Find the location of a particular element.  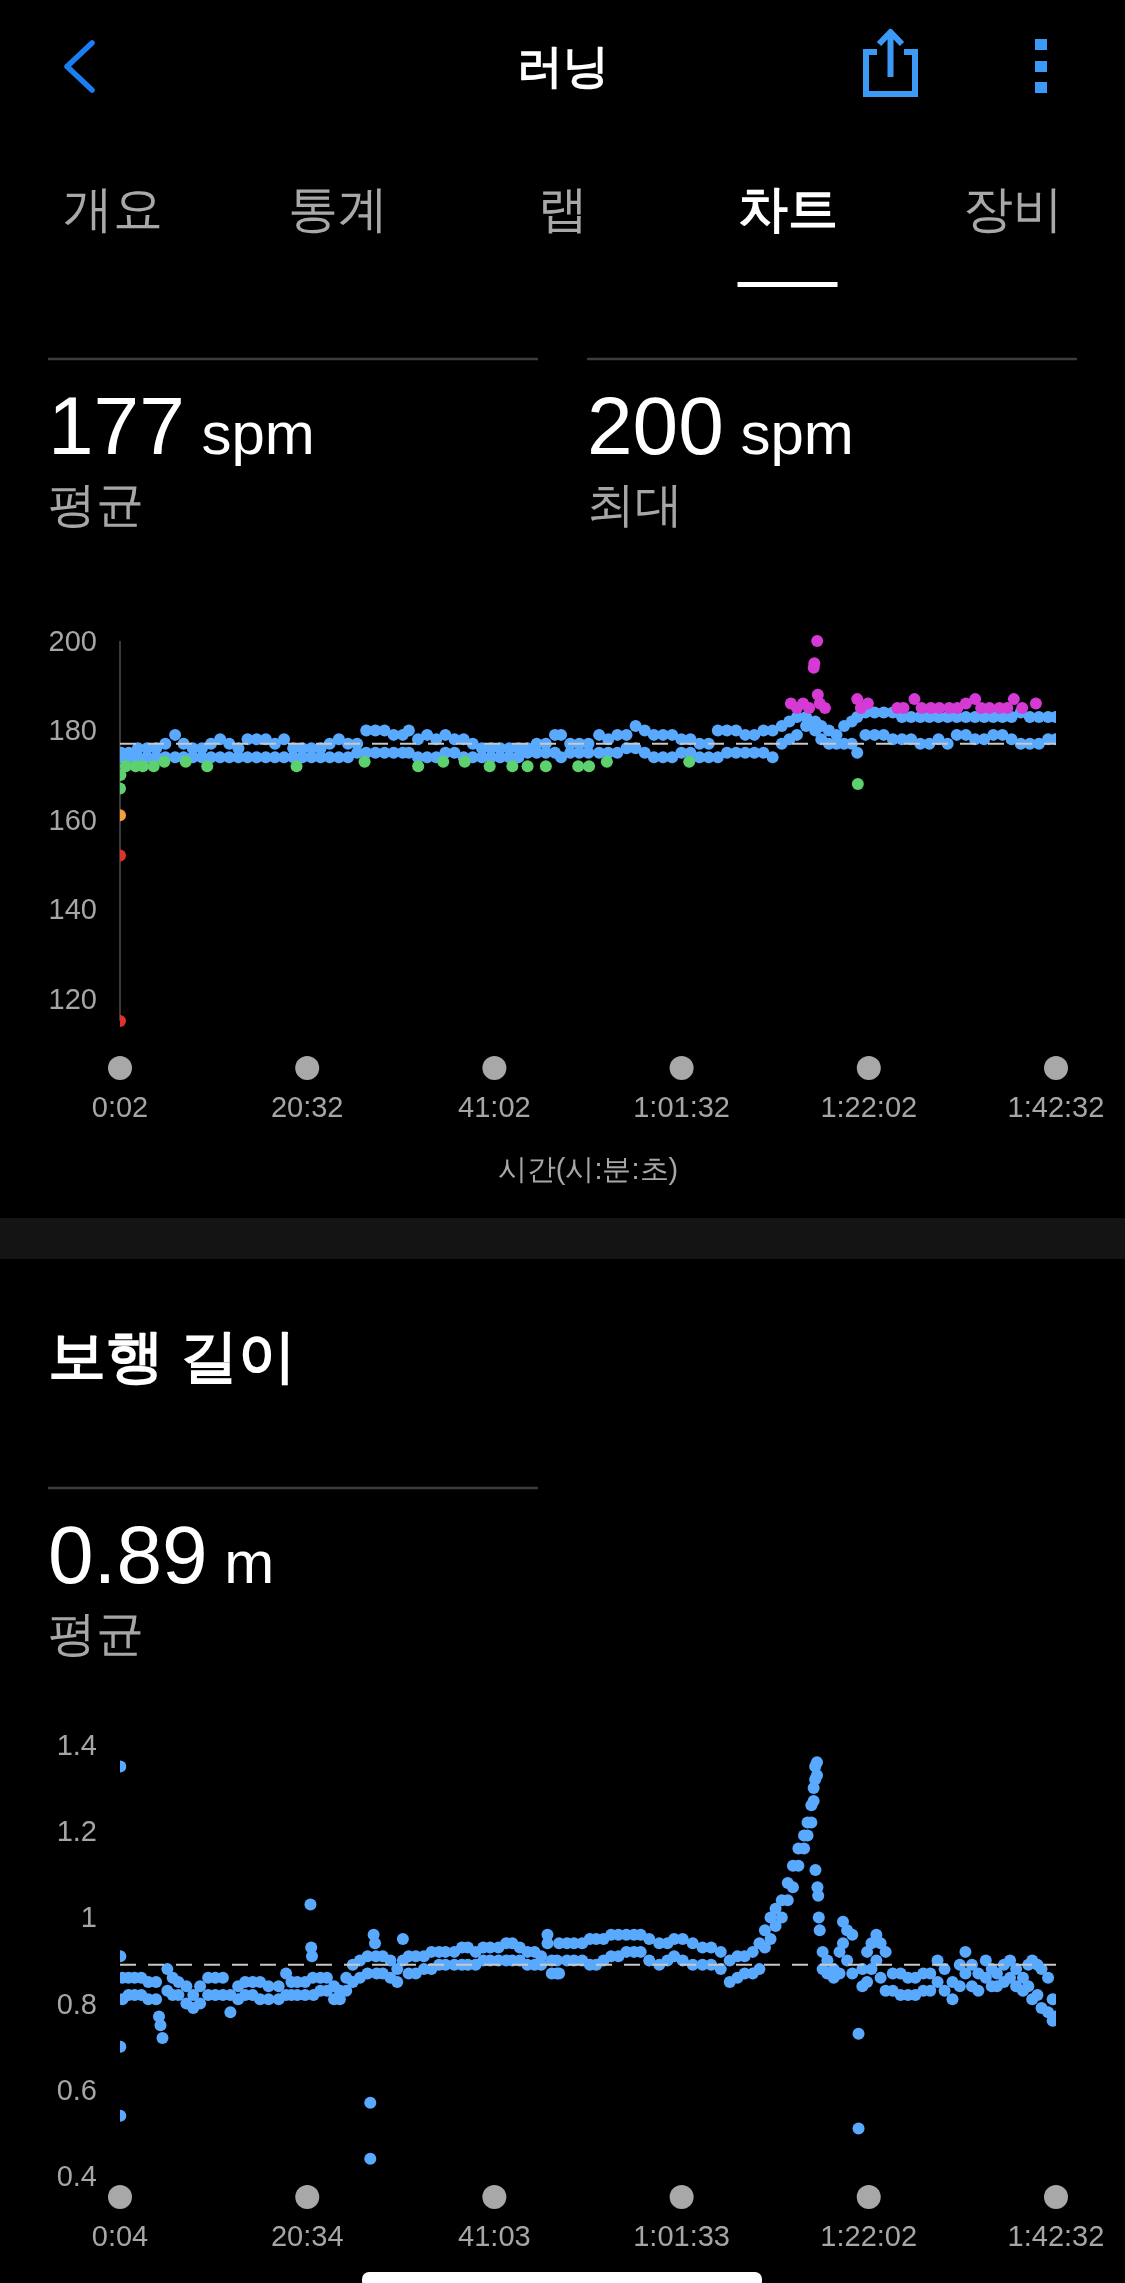

tab-label: 랩 is located at coordinates (562, 209).